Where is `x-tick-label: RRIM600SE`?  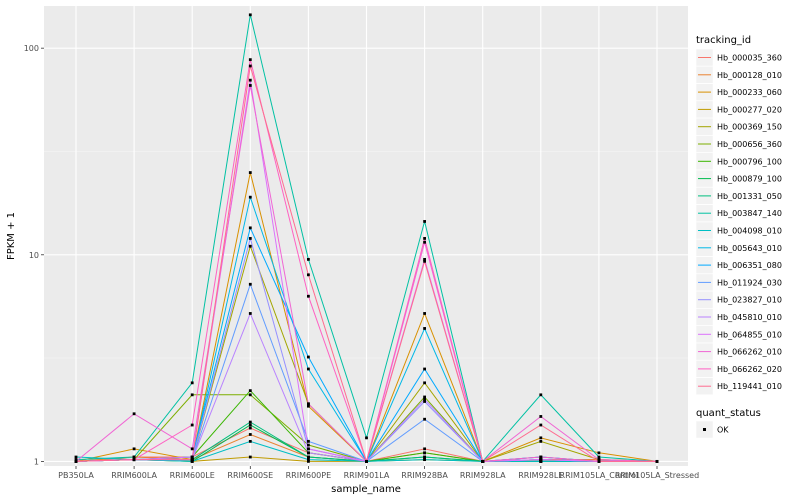 x-tick-label: RRIM600SE is located at coordinates (250, 475).